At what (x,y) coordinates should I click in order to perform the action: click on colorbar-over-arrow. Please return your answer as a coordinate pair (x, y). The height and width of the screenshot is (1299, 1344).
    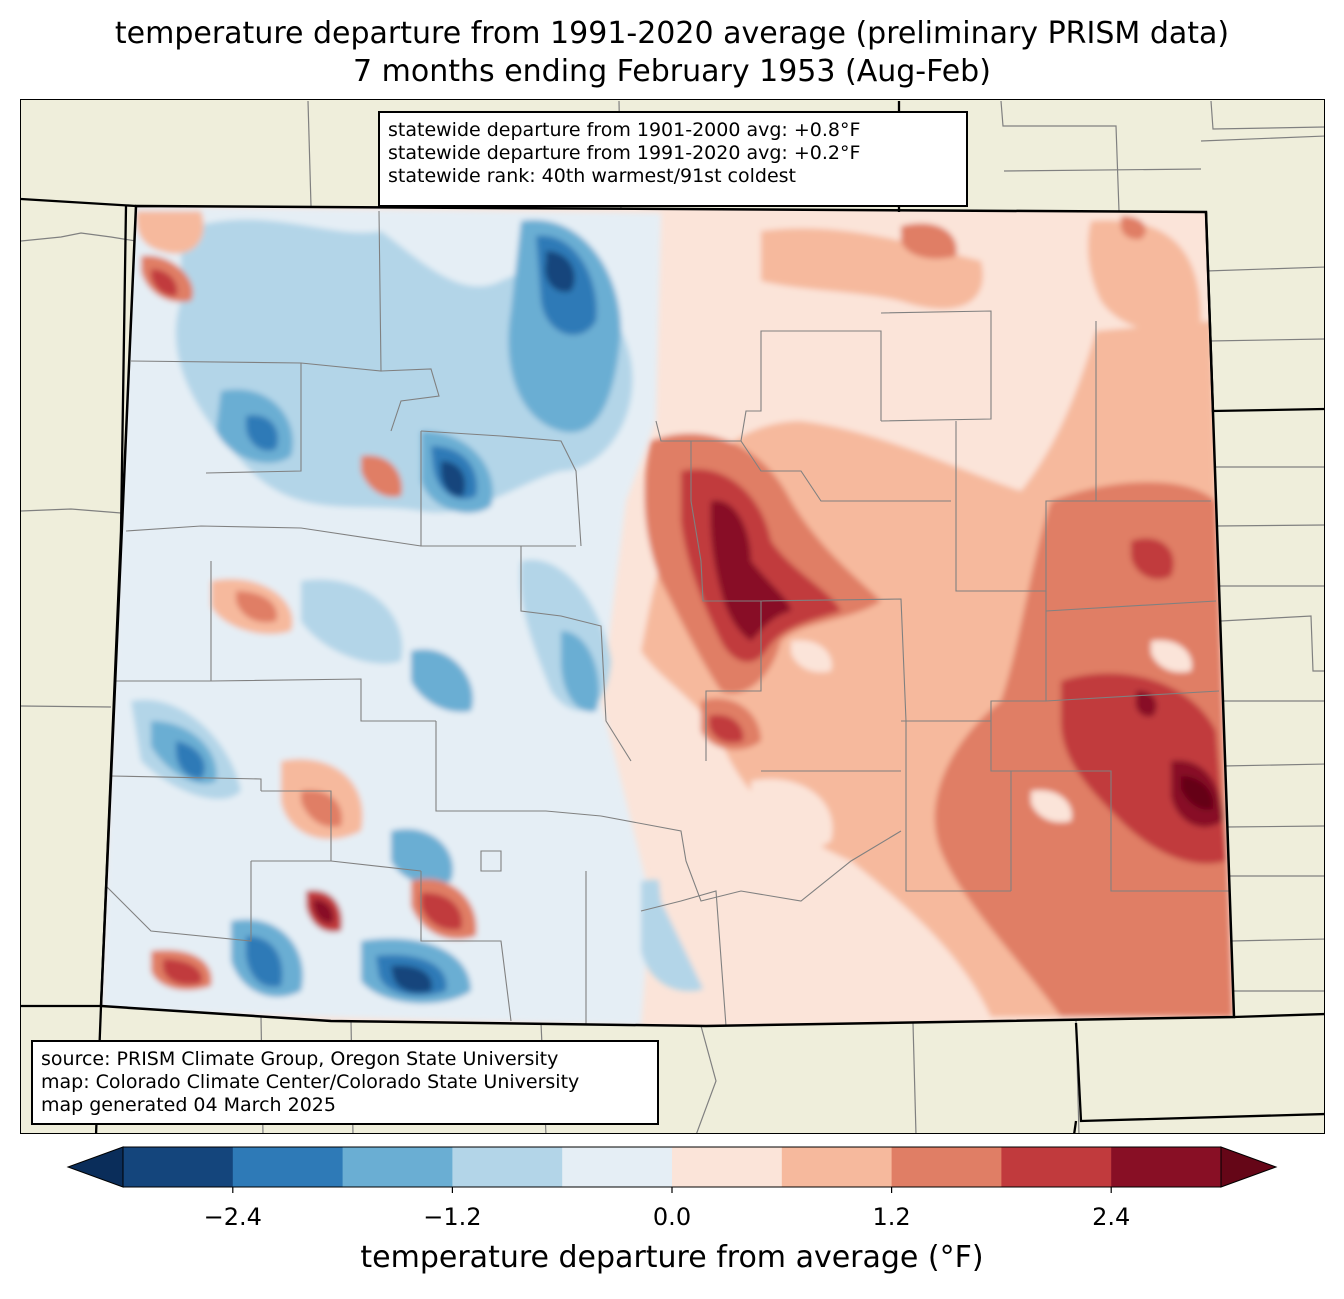
    Looking at the image, I should click on (1249, 1167).